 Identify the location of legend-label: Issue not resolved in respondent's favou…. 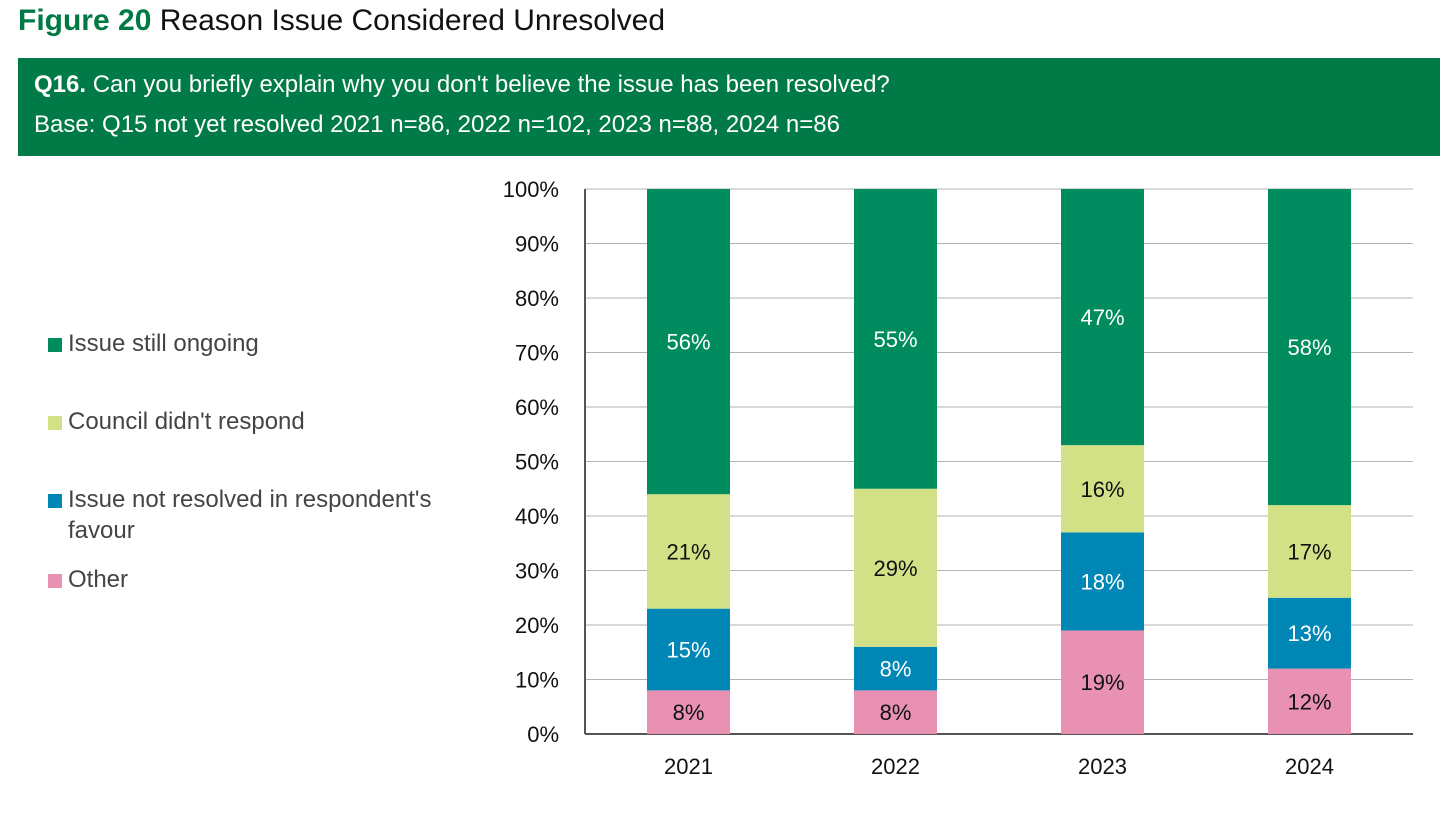
(250, 515).